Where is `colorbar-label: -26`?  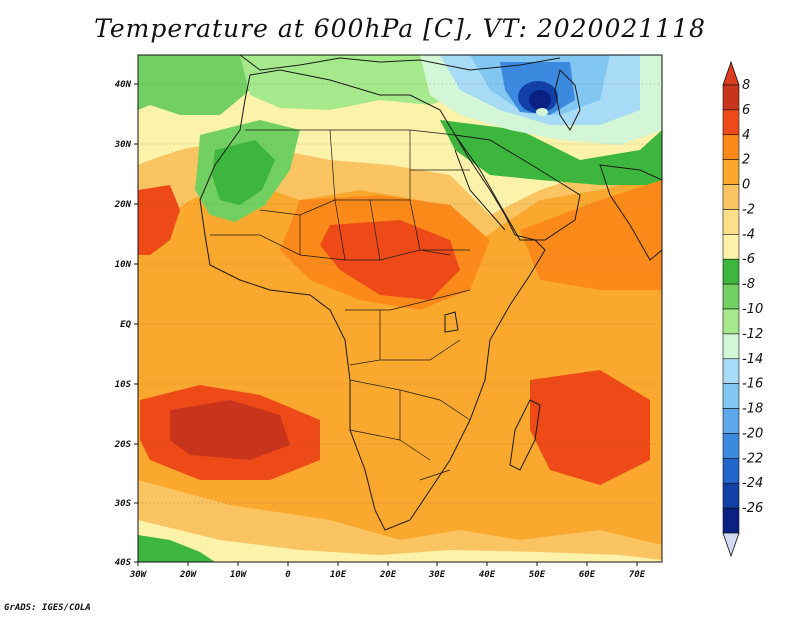 colorbar-label: -26 is located at coordinates (752, 508).